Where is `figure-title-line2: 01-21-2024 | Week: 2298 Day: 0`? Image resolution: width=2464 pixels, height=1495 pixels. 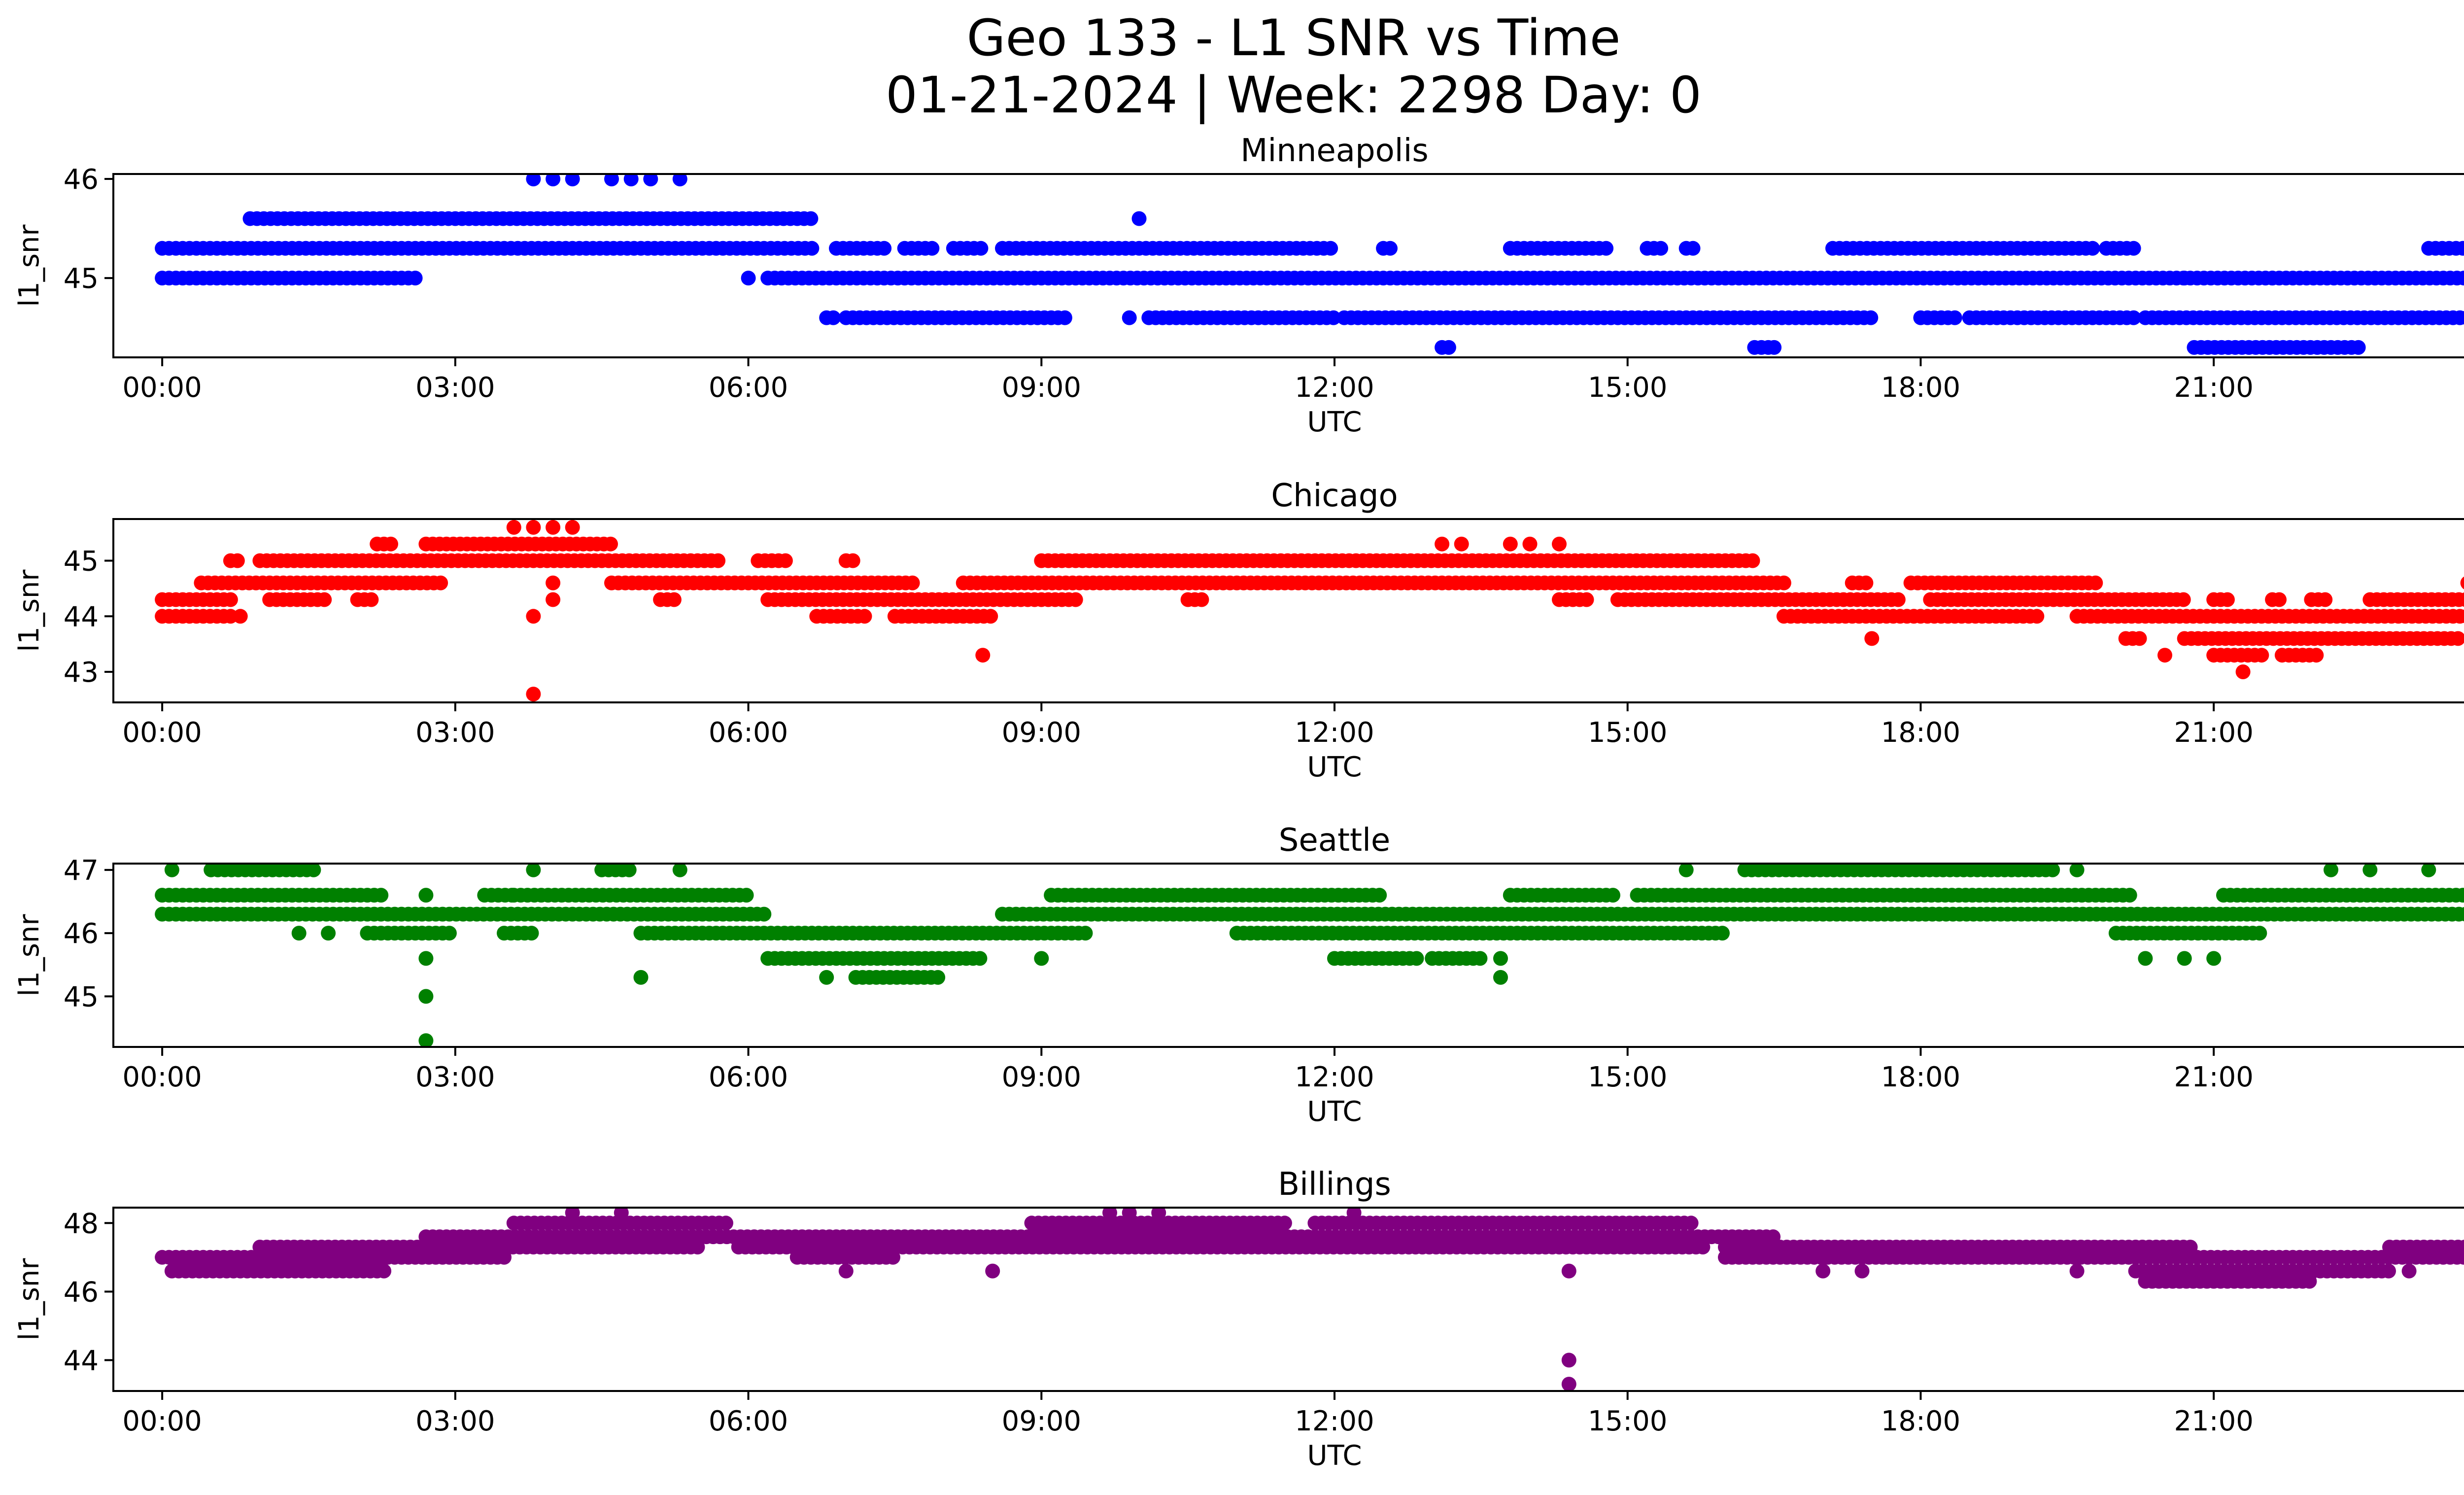 figure-title-line2: 01-21-2024 | Week: 2298 Day: 0 is located at coordinates (1294, 95).